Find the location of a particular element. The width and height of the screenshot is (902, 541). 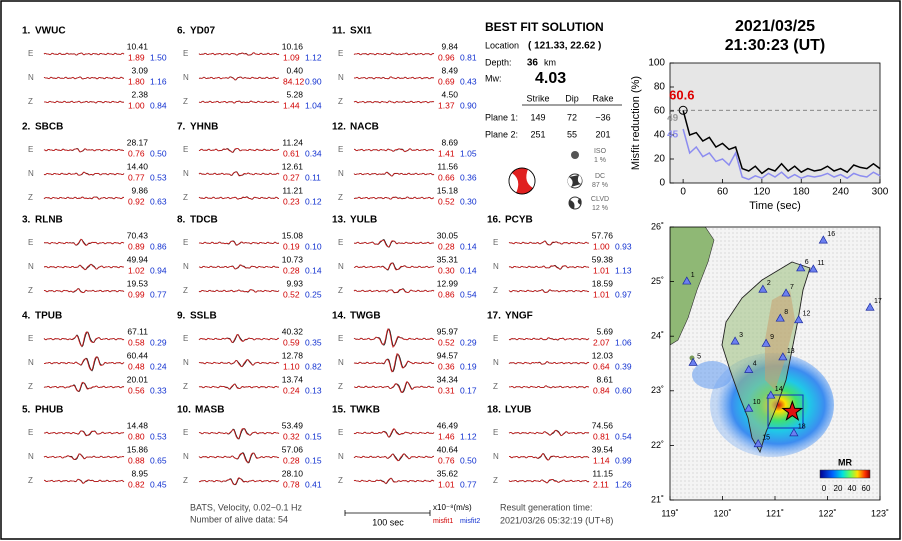

misfit2: 0.54 is located at coordinates (623, 436).